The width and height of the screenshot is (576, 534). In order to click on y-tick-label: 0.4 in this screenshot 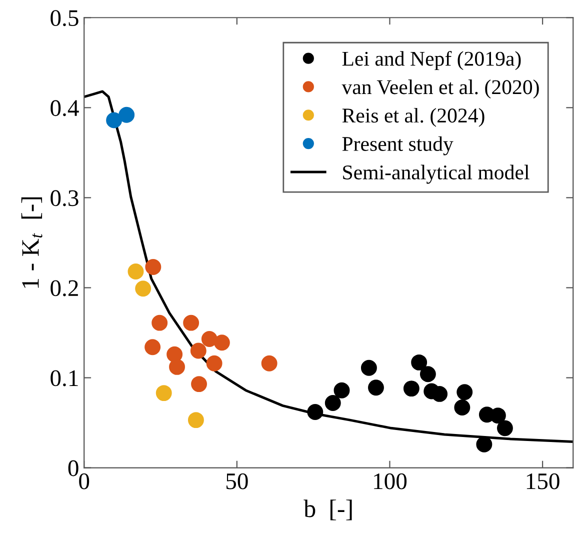, I will do `click(64, 108)`.